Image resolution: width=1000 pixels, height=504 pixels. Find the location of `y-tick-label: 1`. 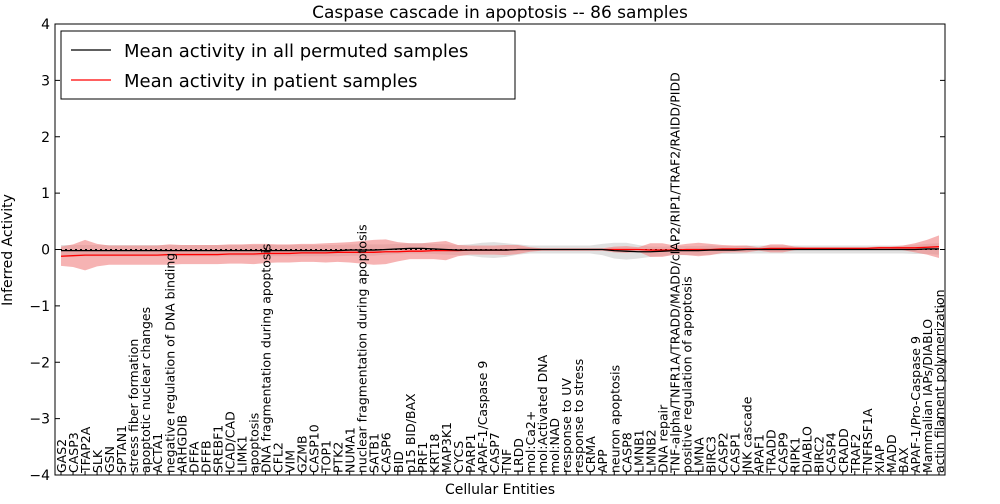

y-tick-label: 1 is located at coordinates (45, 194).